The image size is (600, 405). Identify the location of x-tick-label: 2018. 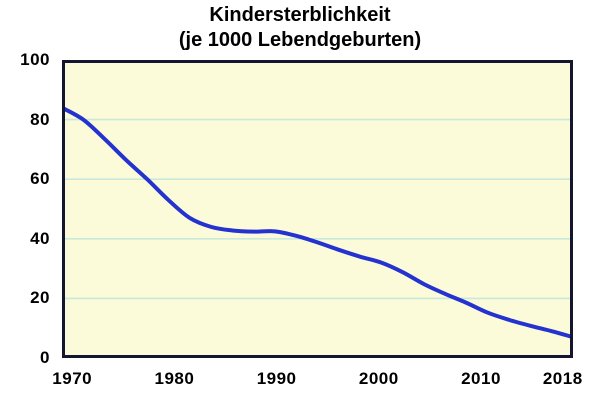
(562, 378).